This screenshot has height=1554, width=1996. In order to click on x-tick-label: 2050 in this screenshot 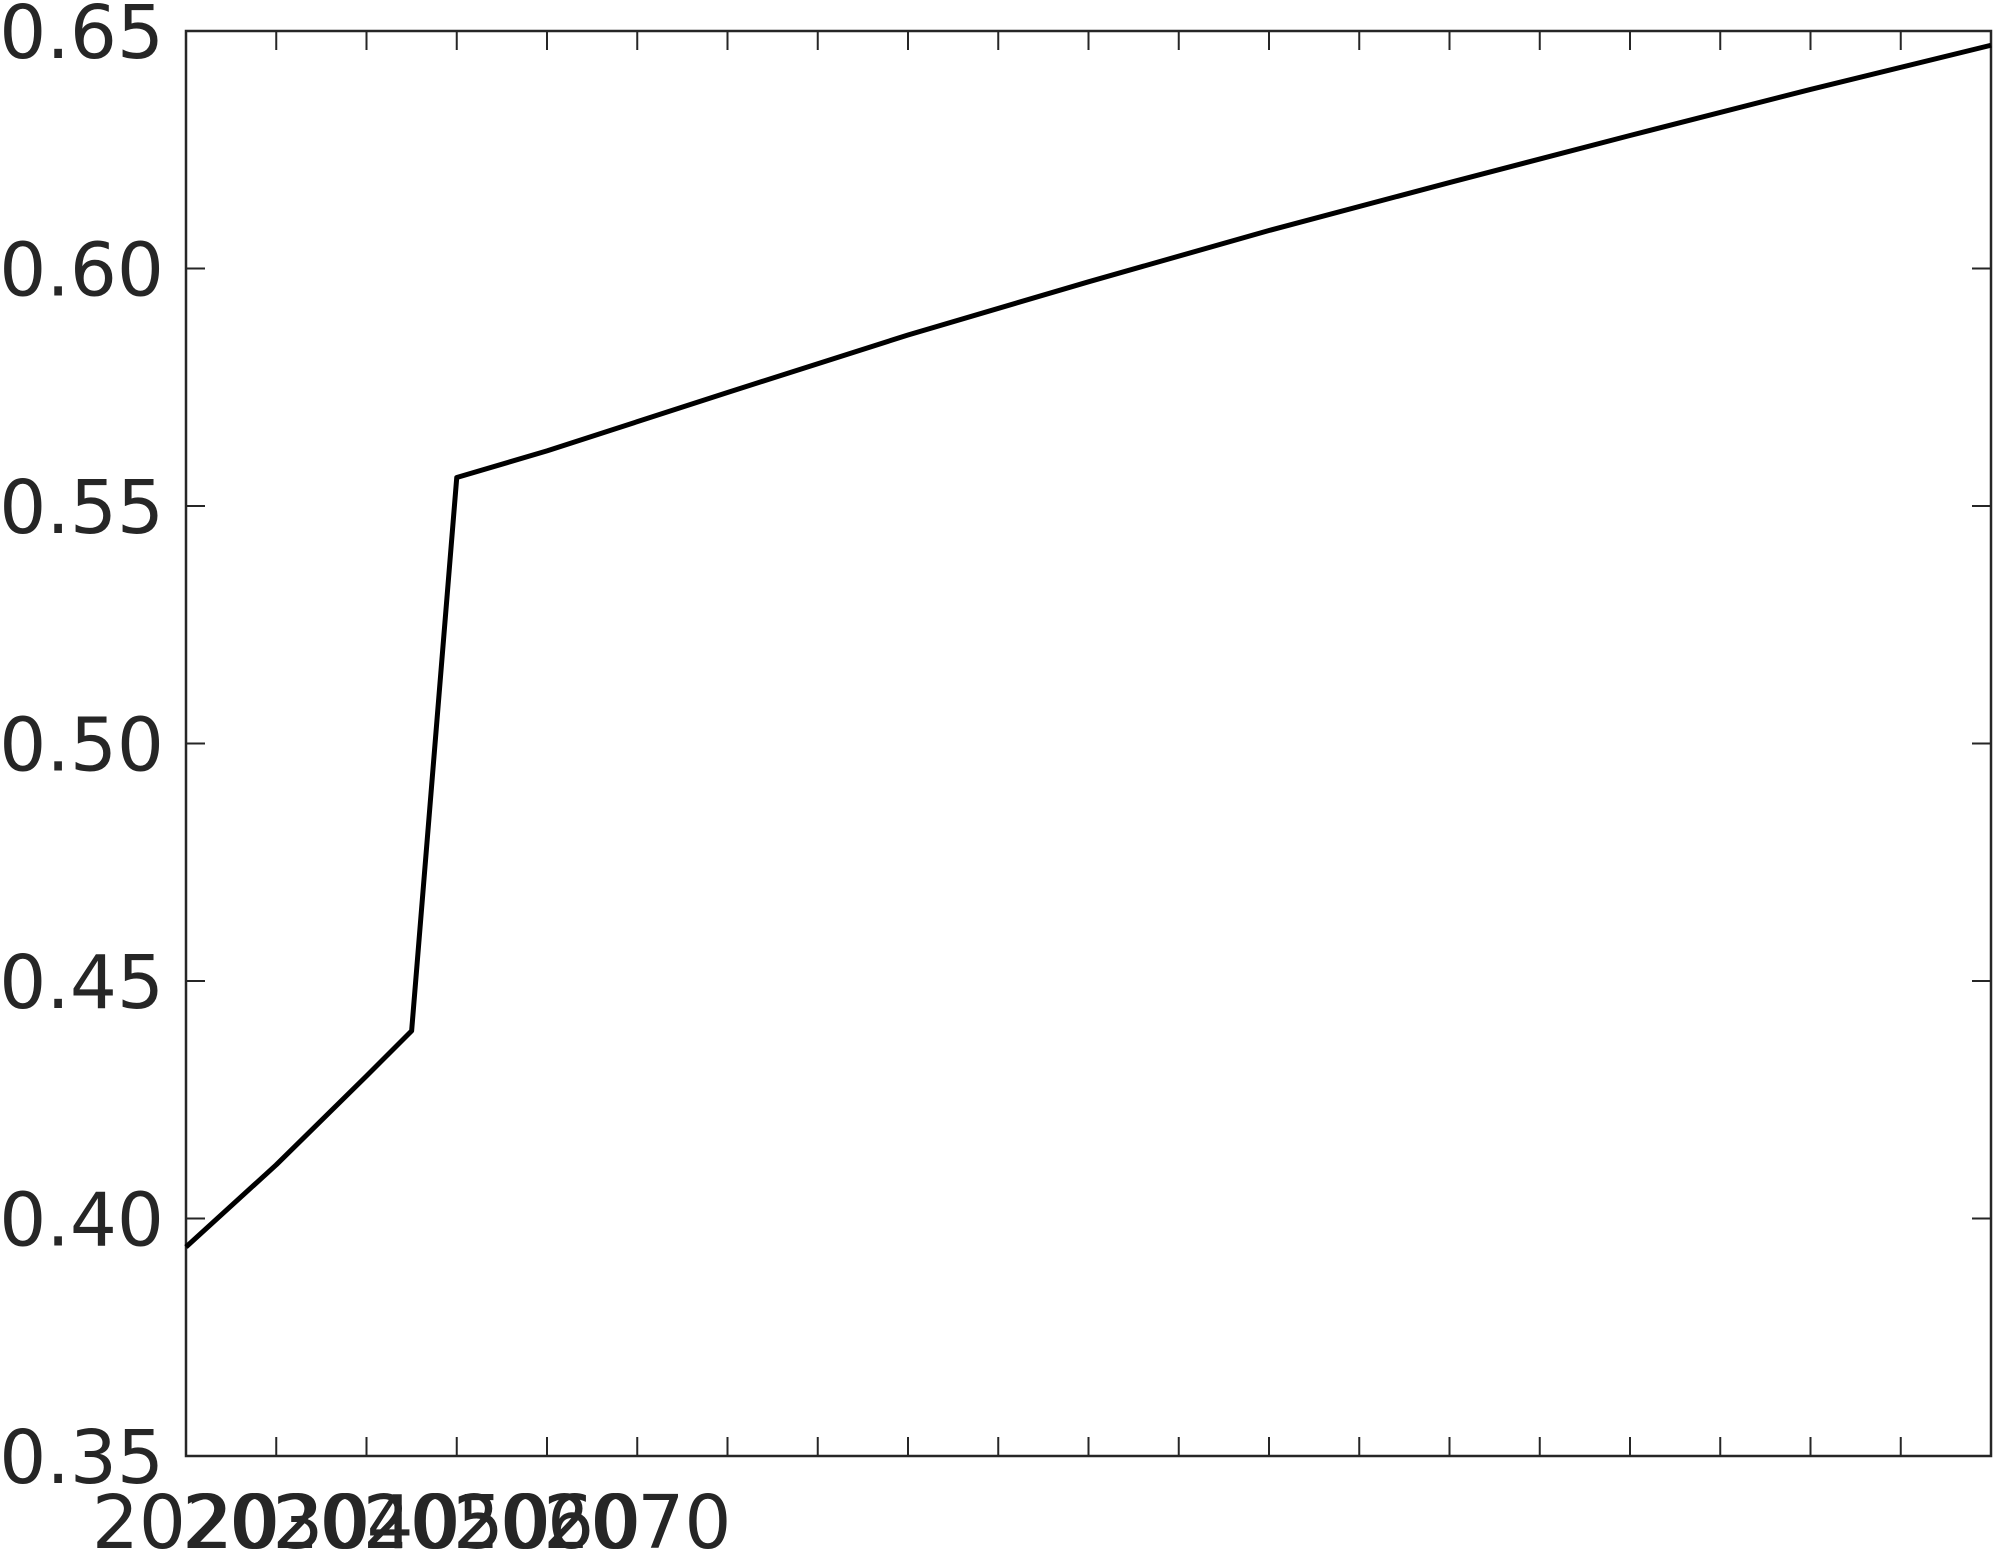, I will do `click(457, 1517)`.